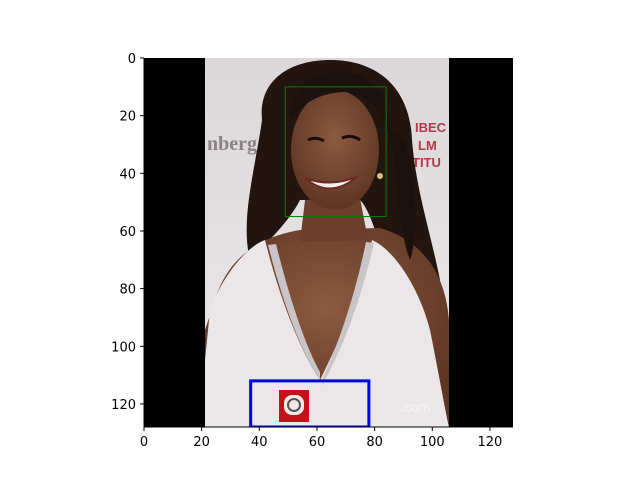 The width and height of the screenshot is (640, 480). I want to click on x-tick-label: 20, so click(201, 442).